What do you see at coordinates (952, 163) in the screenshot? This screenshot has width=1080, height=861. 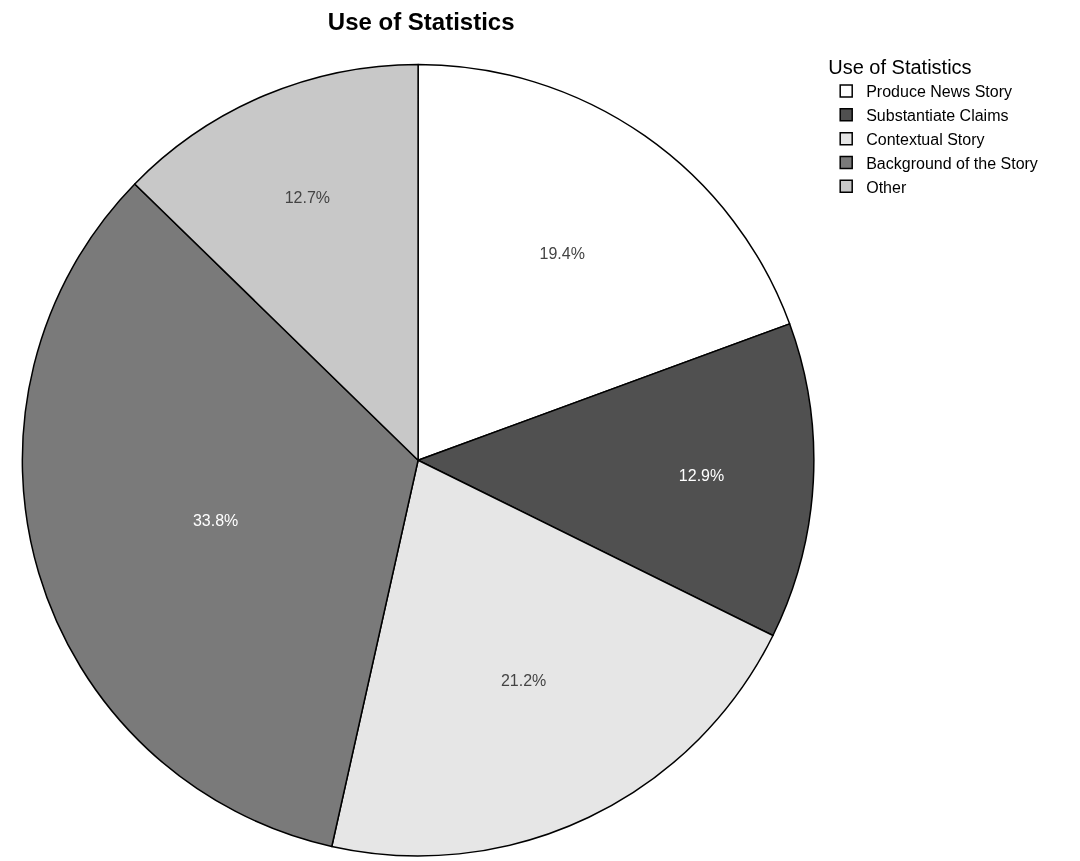 I see `legend-label: Background of the Story` at bounding box center [952, 163].